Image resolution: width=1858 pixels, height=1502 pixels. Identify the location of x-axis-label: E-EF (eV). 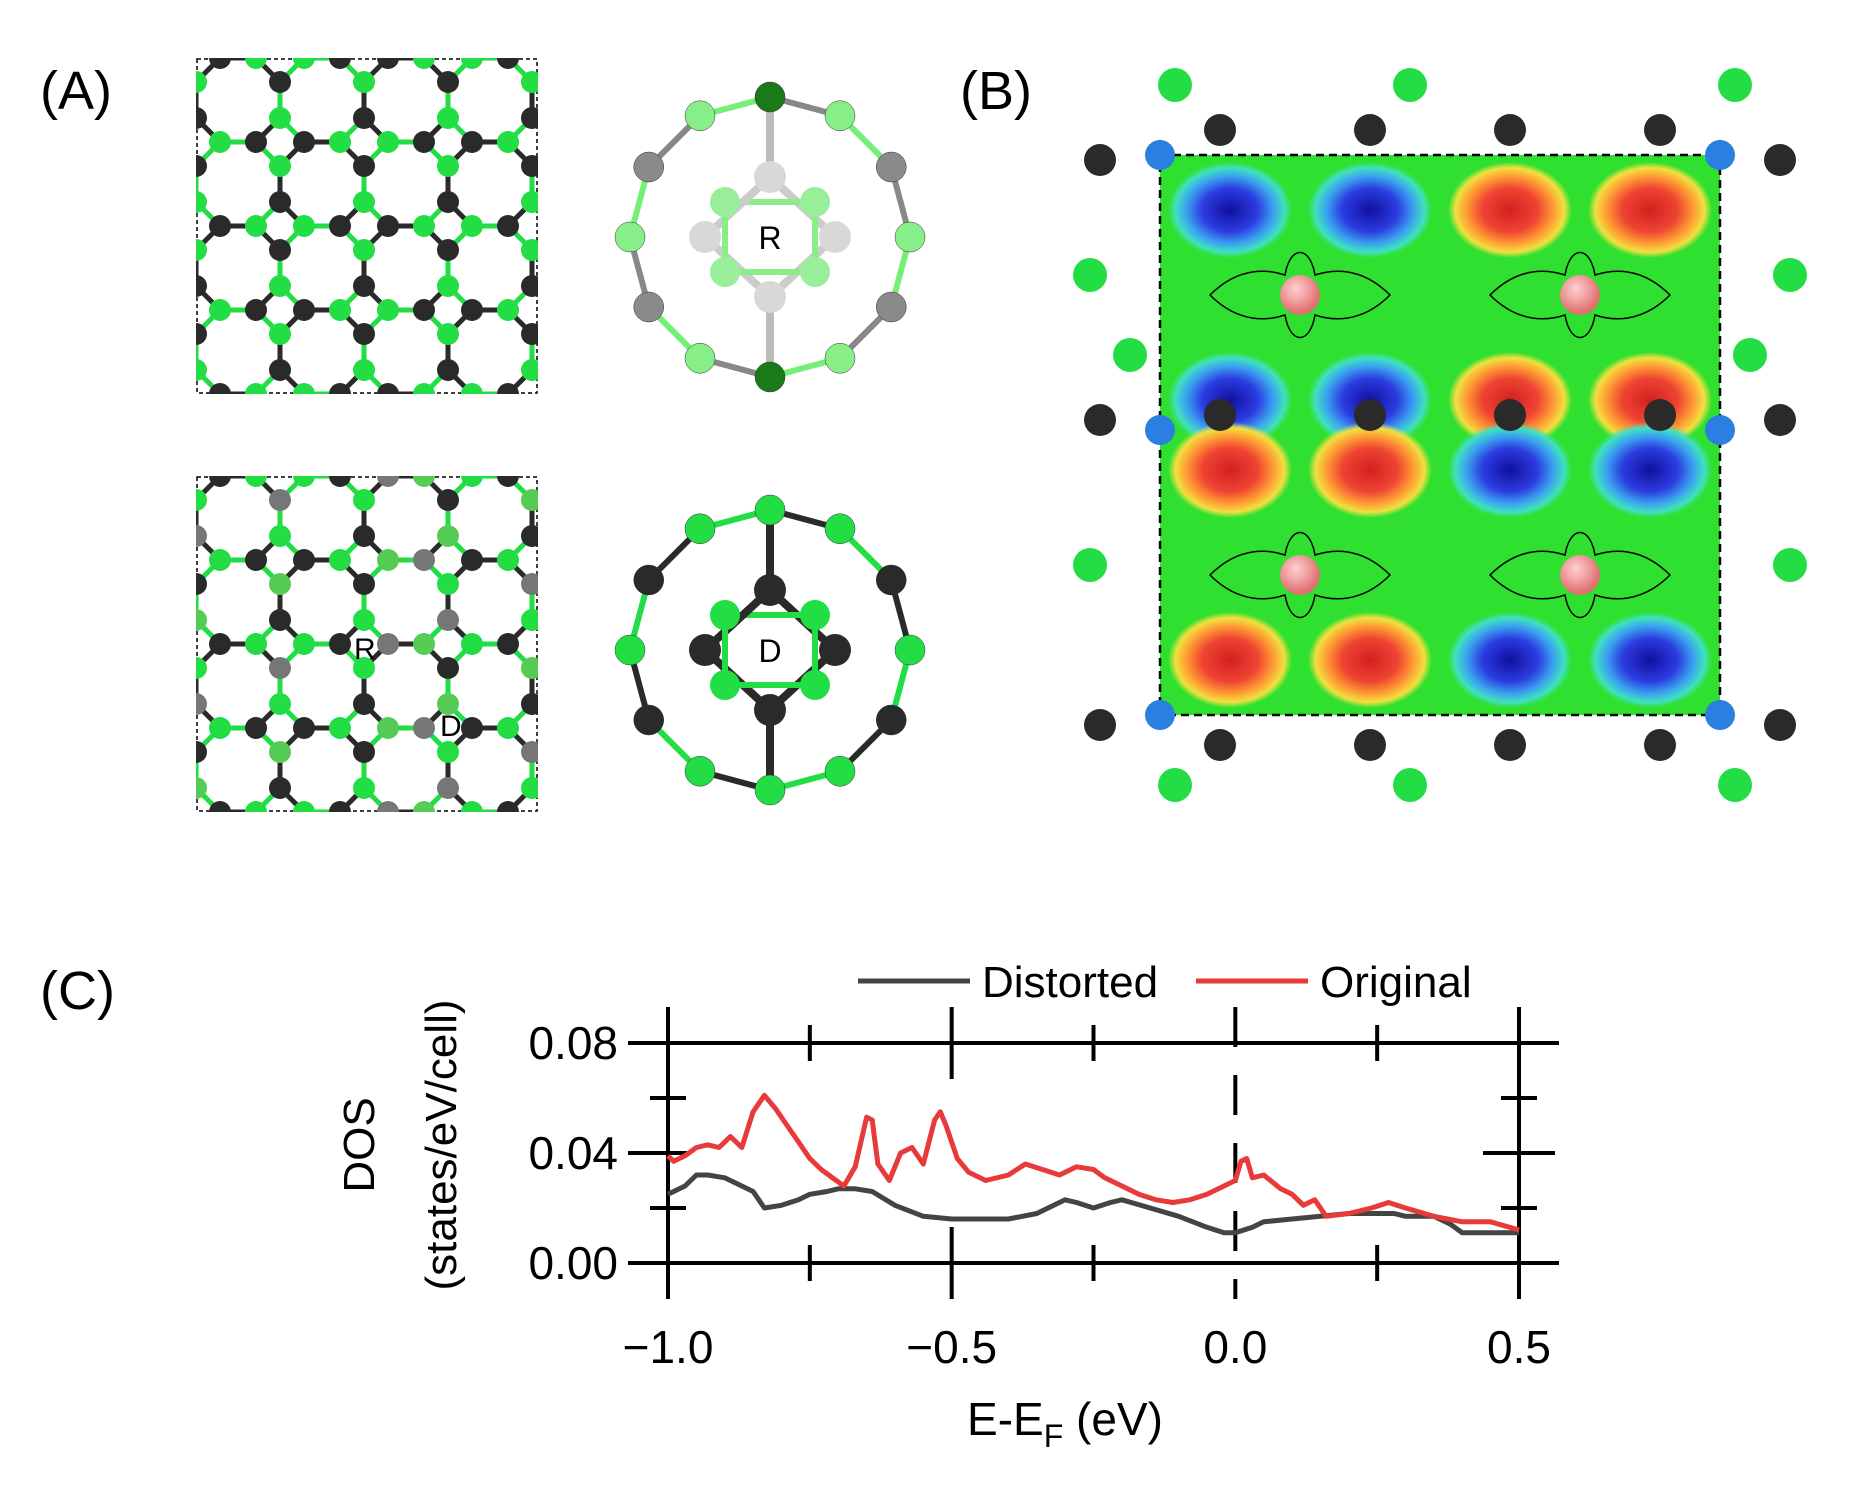
(1065, 1423).